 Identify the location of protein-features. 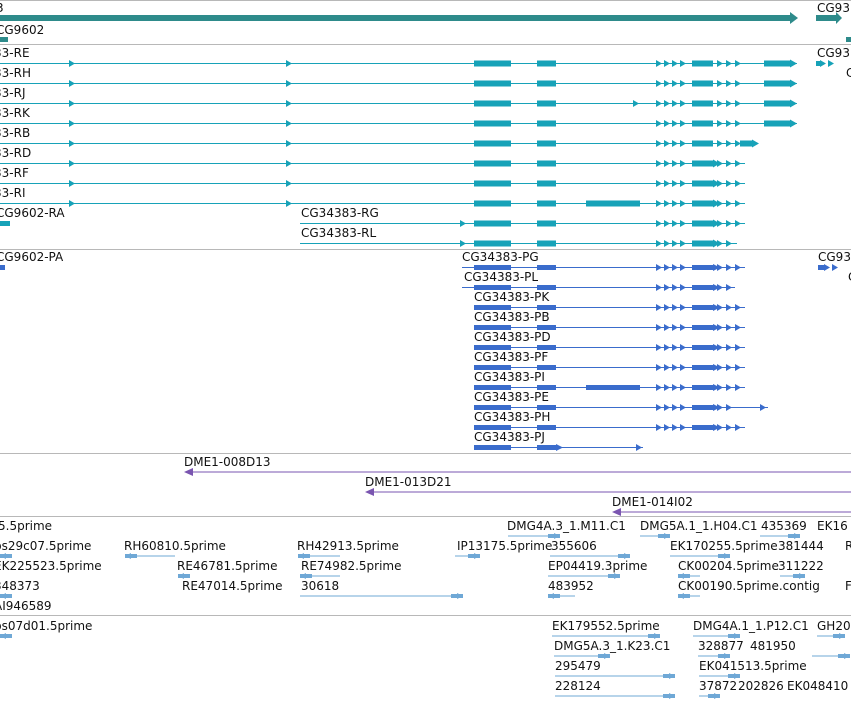
(615, 357).